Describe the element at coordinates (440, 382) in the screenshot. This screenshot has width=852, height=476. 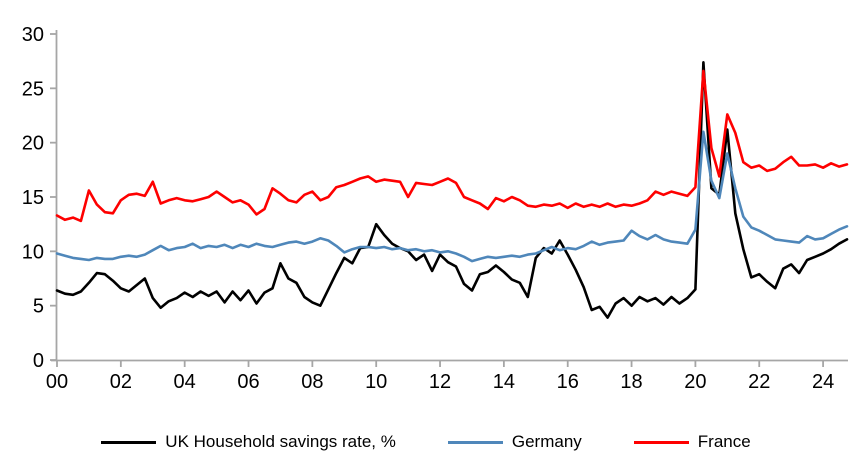
I see `x-tick-label: 12` at that location.